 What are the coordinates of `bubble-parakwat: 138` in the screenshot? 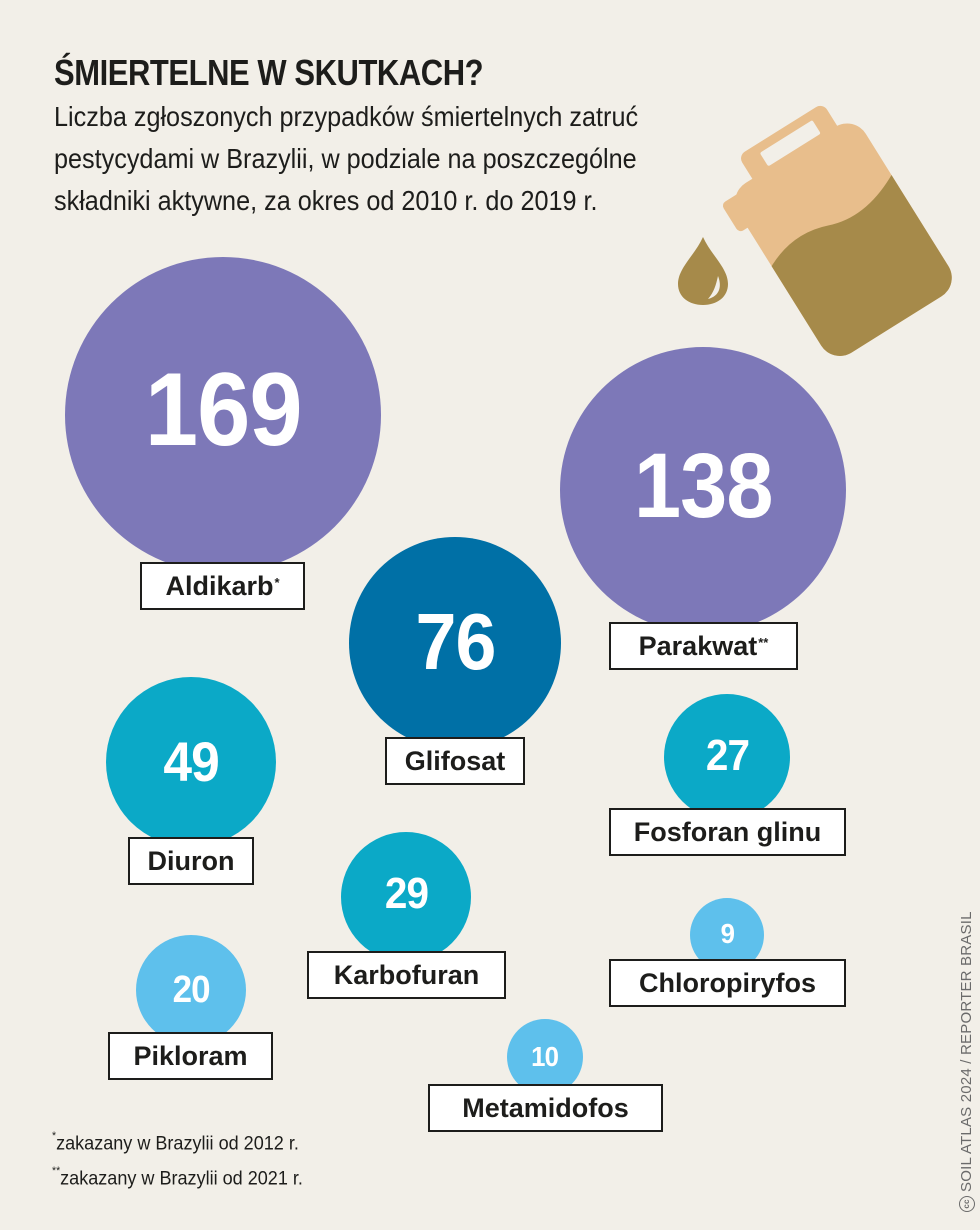 It's located at (703, 490).